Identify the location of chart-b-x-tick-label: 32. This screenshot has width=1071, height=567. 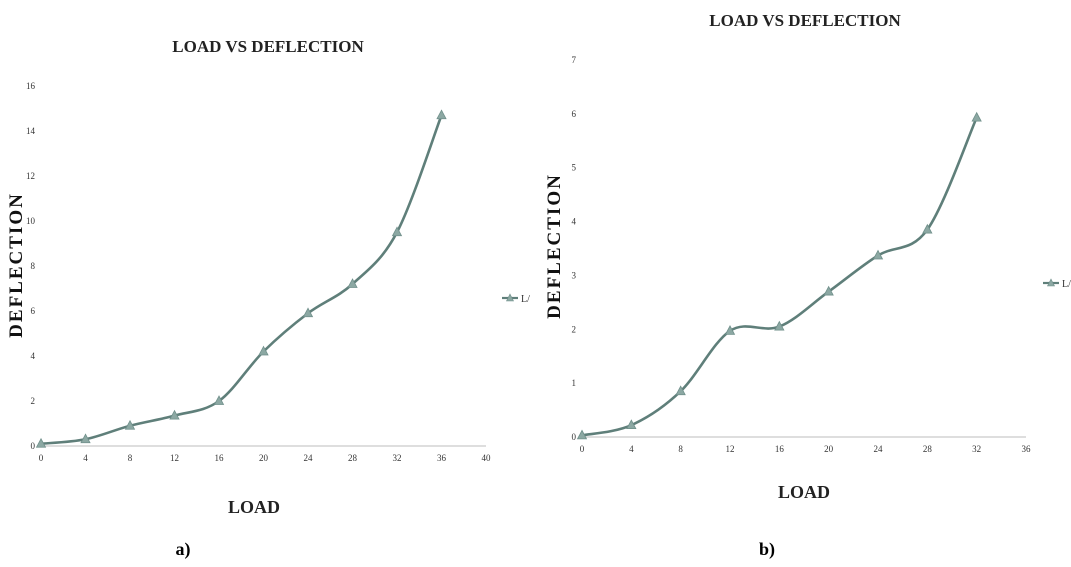
(976, 449).